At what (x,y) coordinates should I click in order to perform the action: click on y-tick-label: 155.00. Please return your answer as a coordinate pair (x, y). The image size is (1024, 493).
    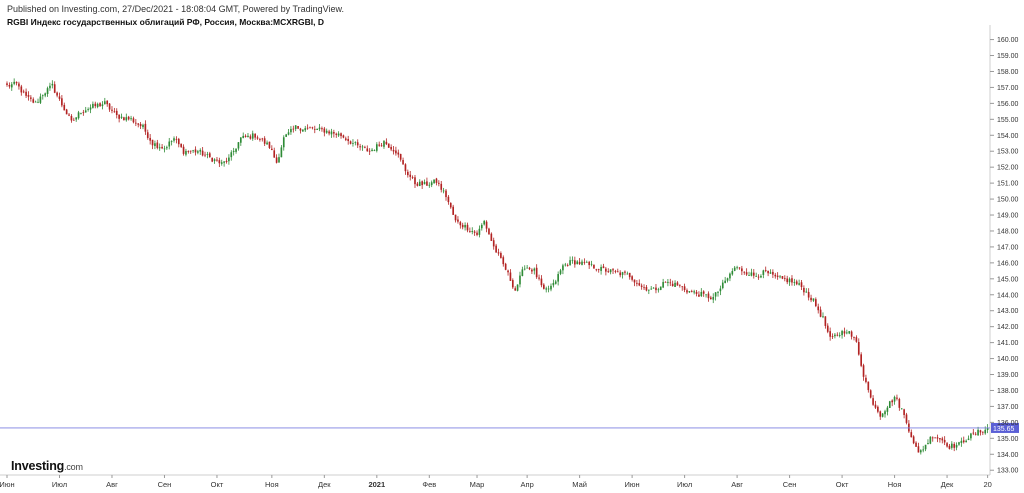
    Looking at the image, I should click on (1008, 120).